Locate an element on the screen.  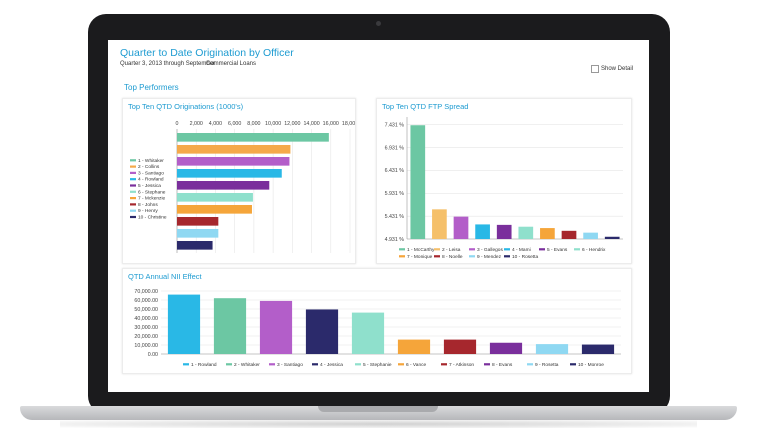
page-title: Quarter to Date Origination by Officer is located at coordinates (207, 53).